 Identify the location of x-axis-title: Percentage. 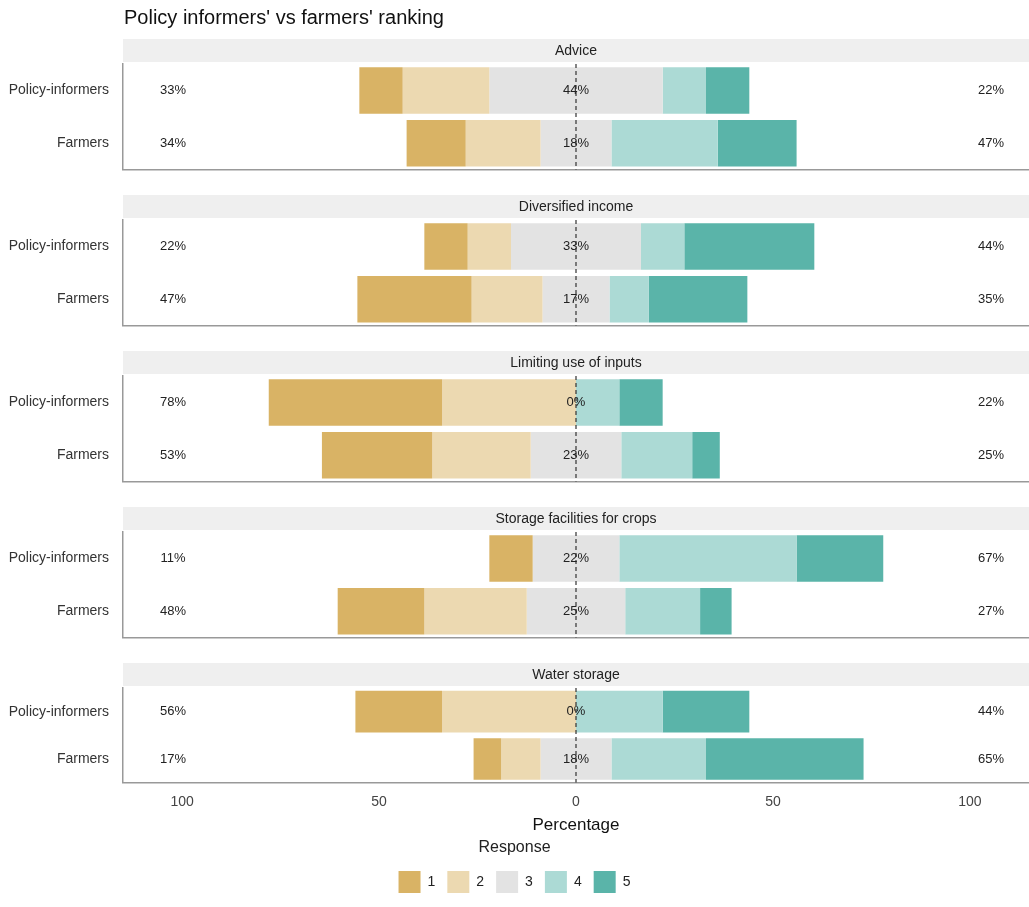
(576, 825).